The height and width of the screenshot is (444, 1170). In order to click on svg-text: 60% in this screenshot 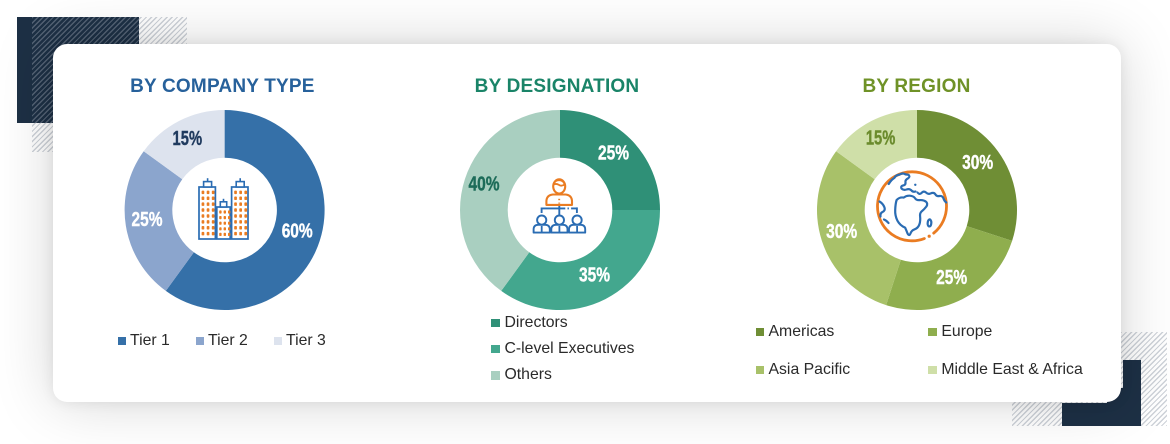, I will do `click(297, 231)`.